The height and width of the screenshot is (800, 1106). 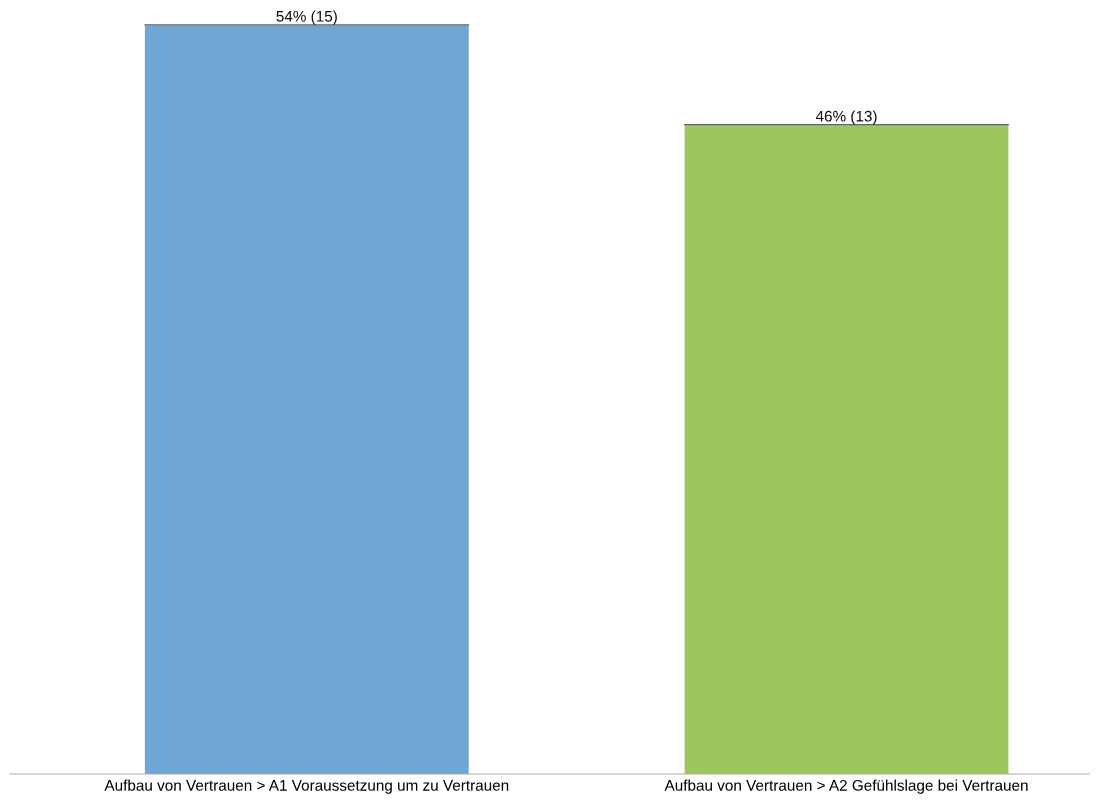 What do you see at coordinates (846, 786) in the screenshot?
I see `x-tick-label: Aufbau von Vertrauen > A2 Gefühlslage bei Vertrauen` at bounding box center [846, 786].